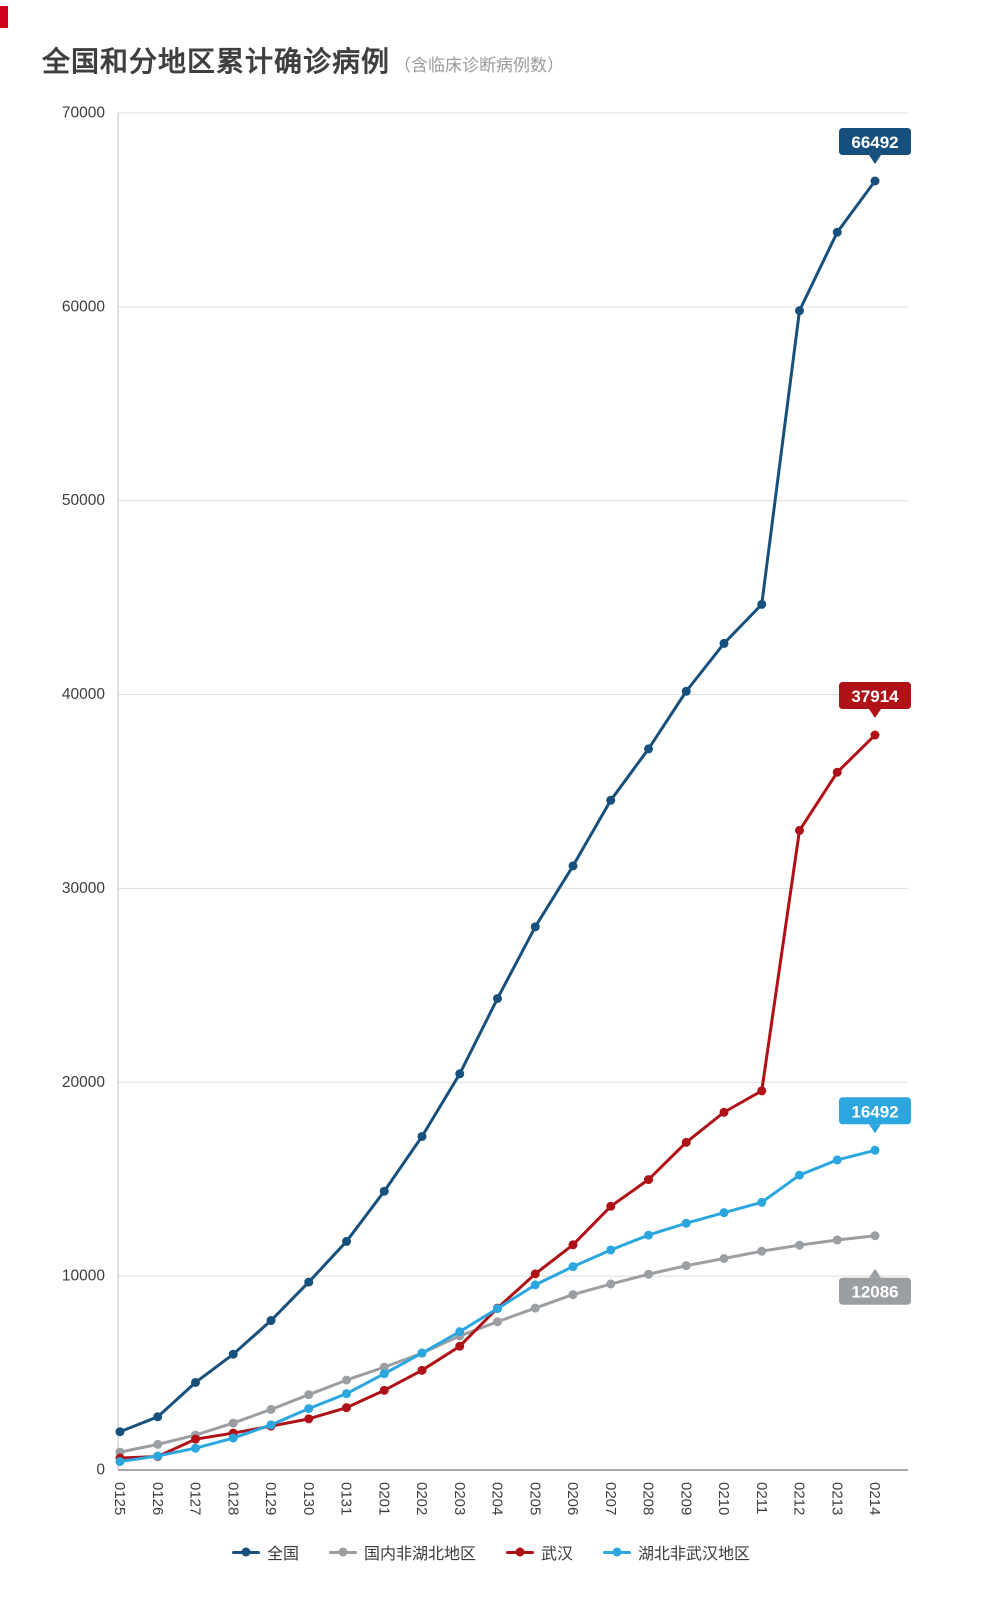  Describe the element at coordinates (245, 1552) in the screenshot. I see `legend-marker-national` at that location.